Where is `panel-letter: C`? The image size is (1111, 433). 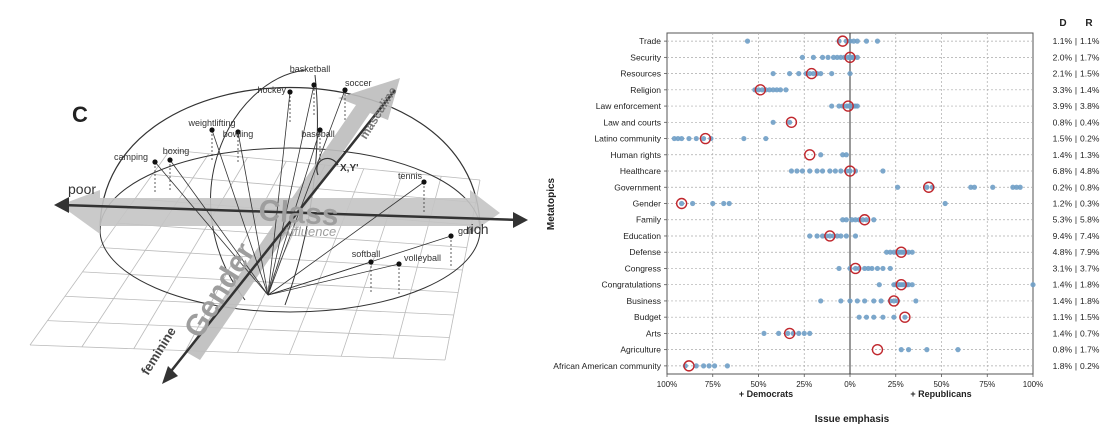 panel-letter: C is located at coordinates (80, 114).